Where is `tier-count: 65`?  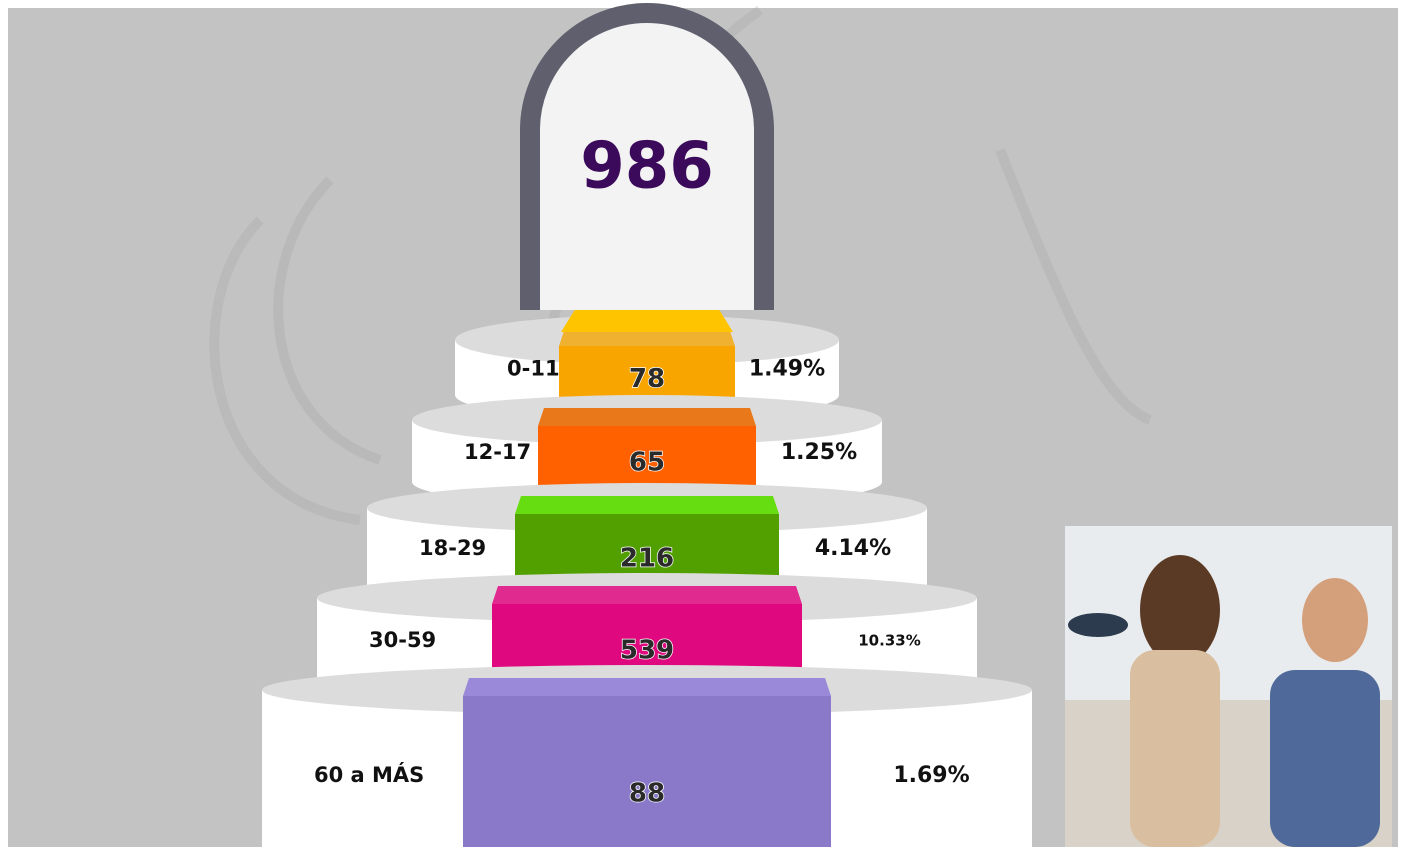
tier-count: 65 is located at coordinates (647, 463).